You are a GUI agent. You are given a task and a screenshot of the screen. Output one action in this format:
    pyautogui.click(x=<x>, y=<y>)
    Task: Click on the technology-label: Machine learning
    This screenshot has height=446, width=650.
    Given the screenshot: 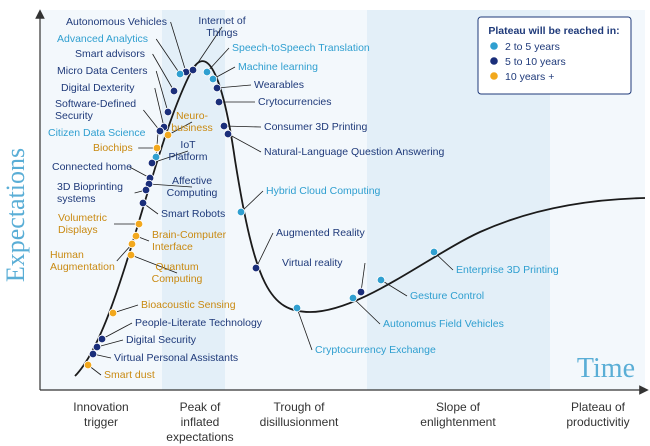 What is the action you would take?
    pyautogui.click(x=278, y=67)
    